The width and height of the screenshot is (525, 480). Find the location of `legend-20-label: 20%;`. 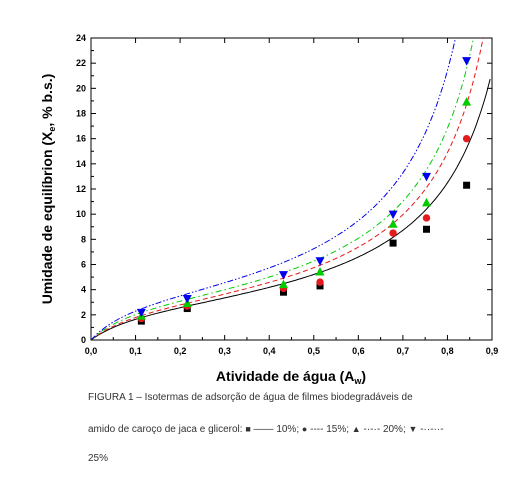

legend-20-label: 20%; is located at coordinates (394, 429).